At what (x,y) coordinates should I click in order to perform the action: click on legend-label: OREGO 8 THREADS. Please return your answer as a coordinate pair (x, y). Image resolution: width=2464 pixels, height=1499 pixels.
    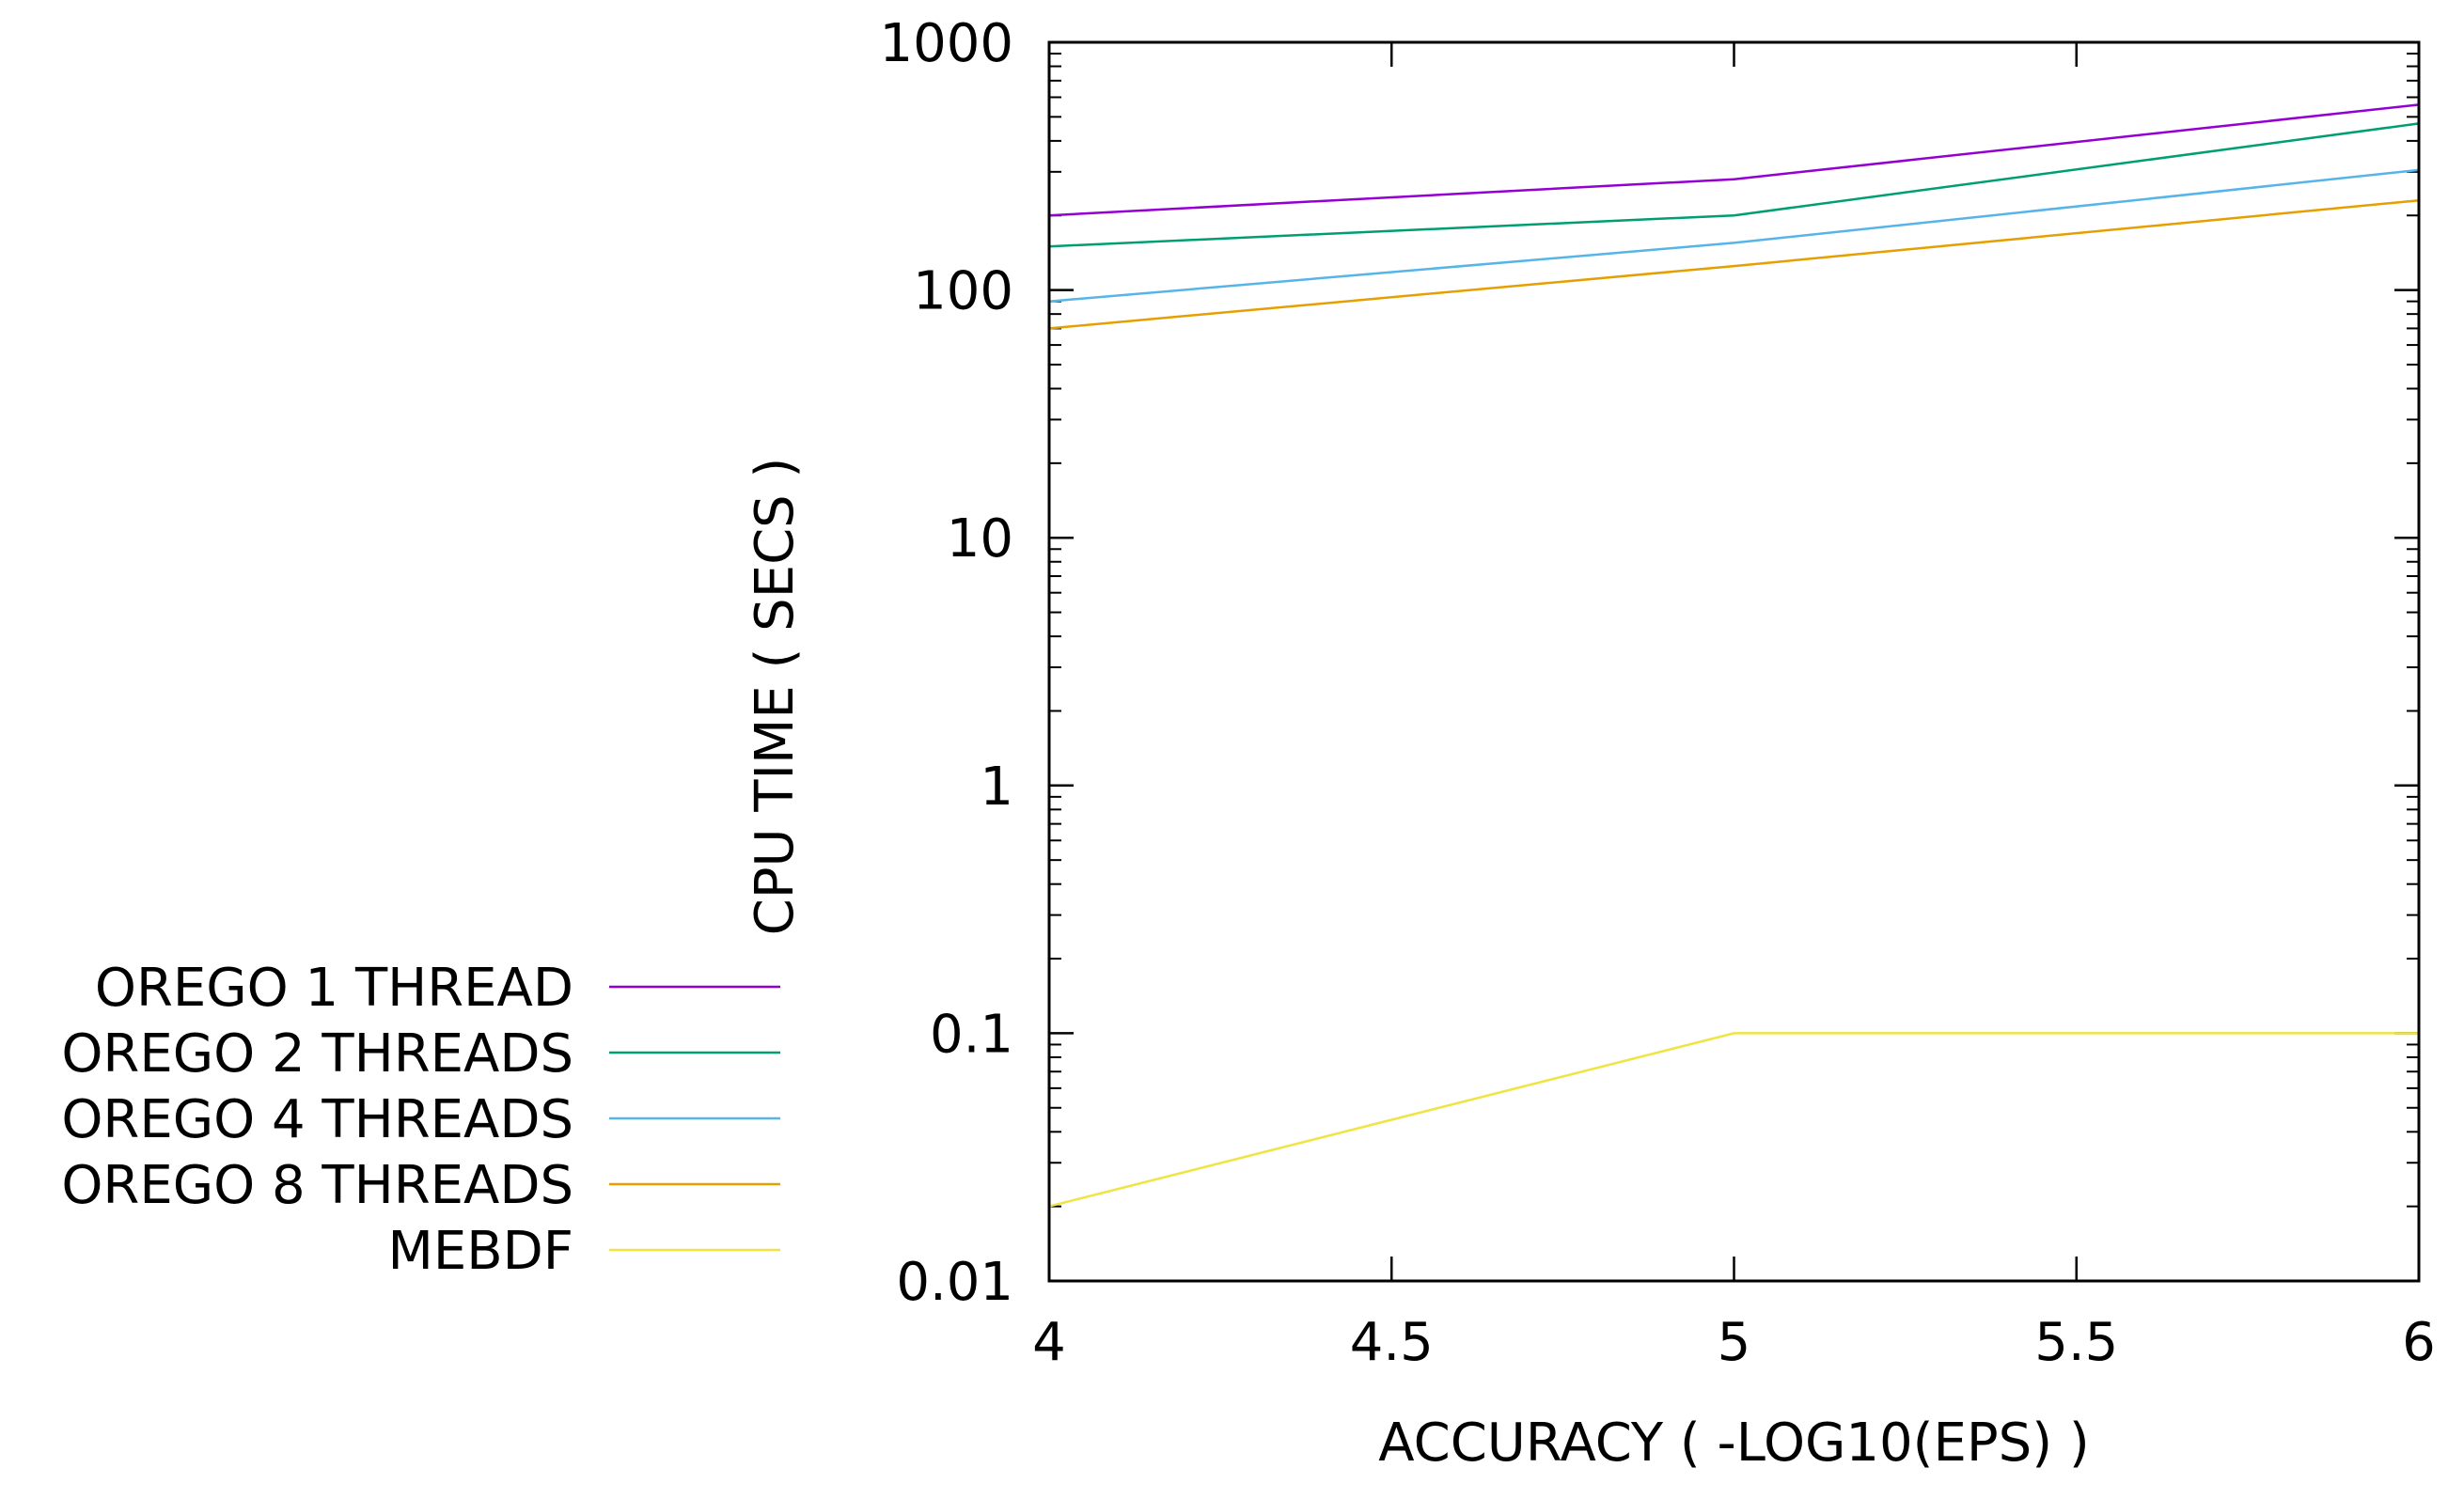
    Looking at the image, I should click on (317, 1185).